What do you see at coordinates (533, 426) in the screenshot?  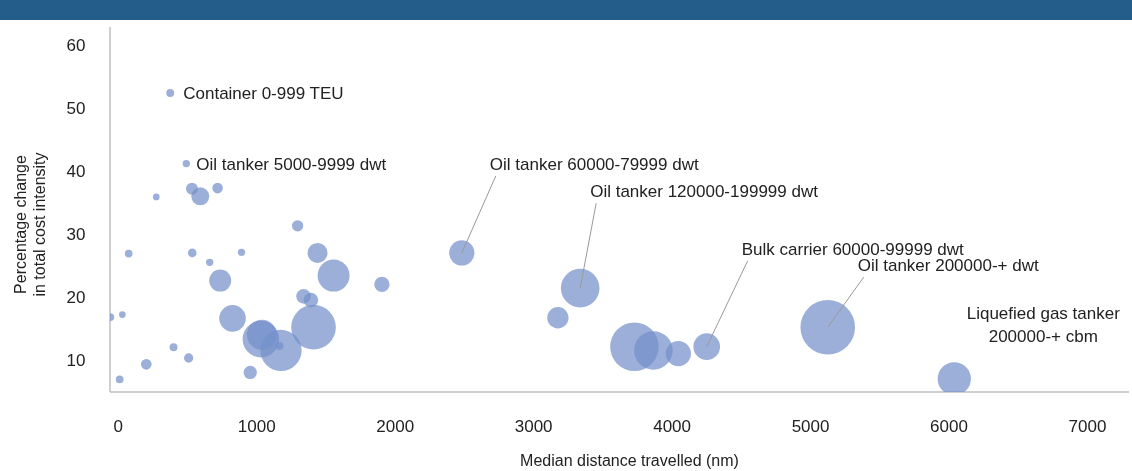 I see `x-tick-label: 3000` at bounding box center [533, 426].